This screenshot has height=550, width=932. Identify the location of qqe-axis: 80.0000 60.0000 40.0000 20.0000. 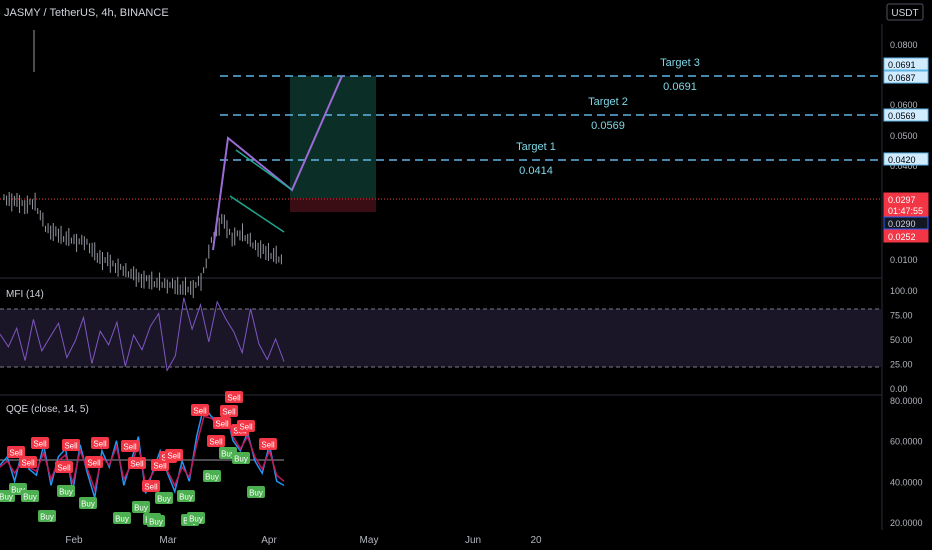
(906, 462).